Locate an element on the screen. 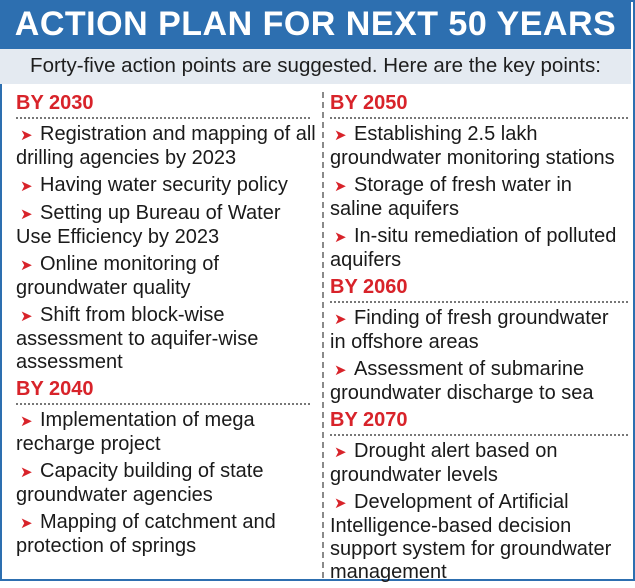 The height and width of the screenshot is (588, 635). list-item: ➤ Implementation of mega recharge project is located at coordinates (166, 432).